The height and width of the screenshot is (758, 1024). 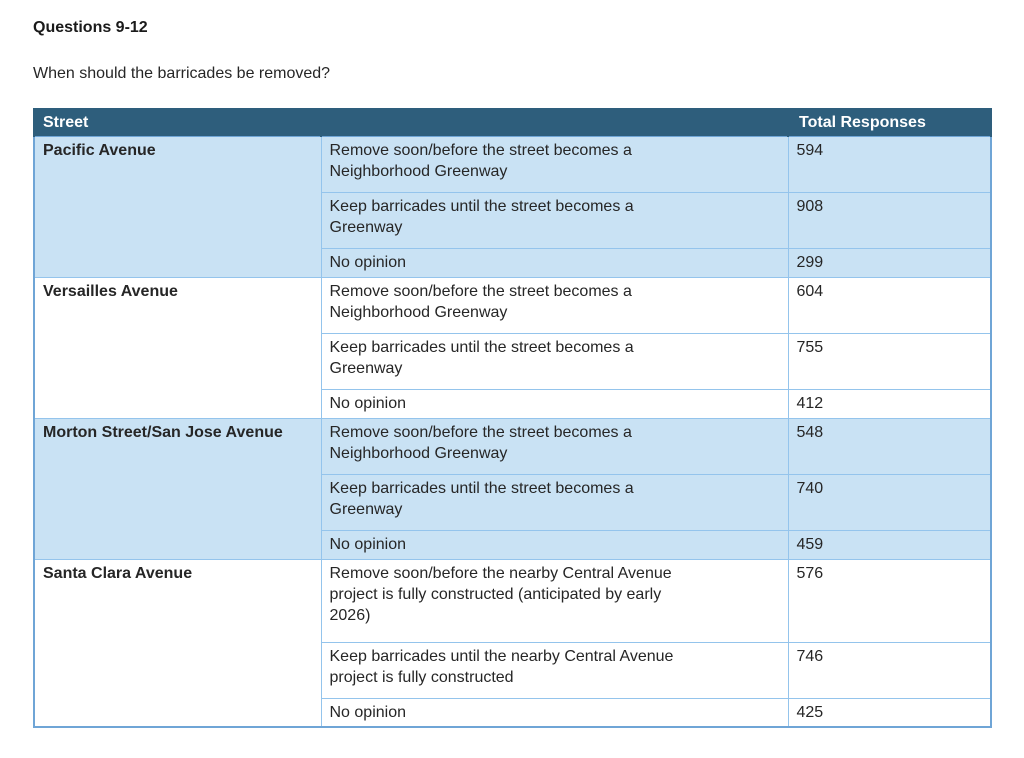 I want to click on total-cell: 299, so click(x=889, y=262).